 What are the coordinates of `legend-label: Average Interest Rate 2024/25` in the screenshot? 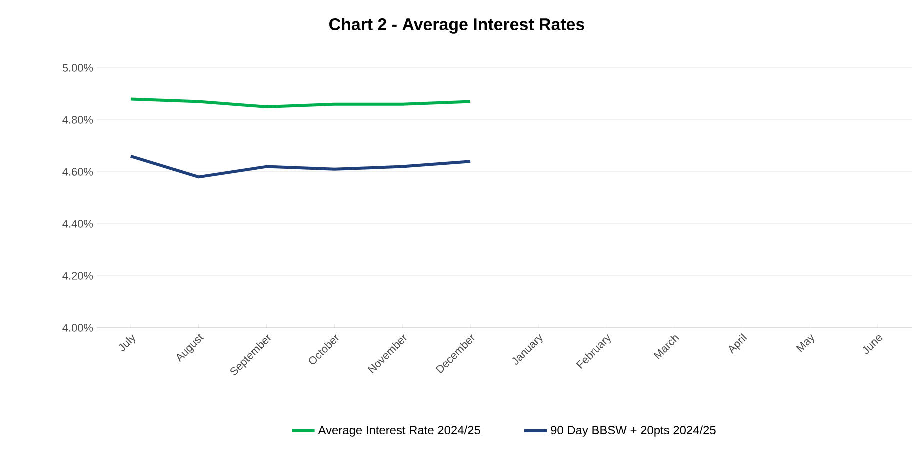 It's located at (399, 431).